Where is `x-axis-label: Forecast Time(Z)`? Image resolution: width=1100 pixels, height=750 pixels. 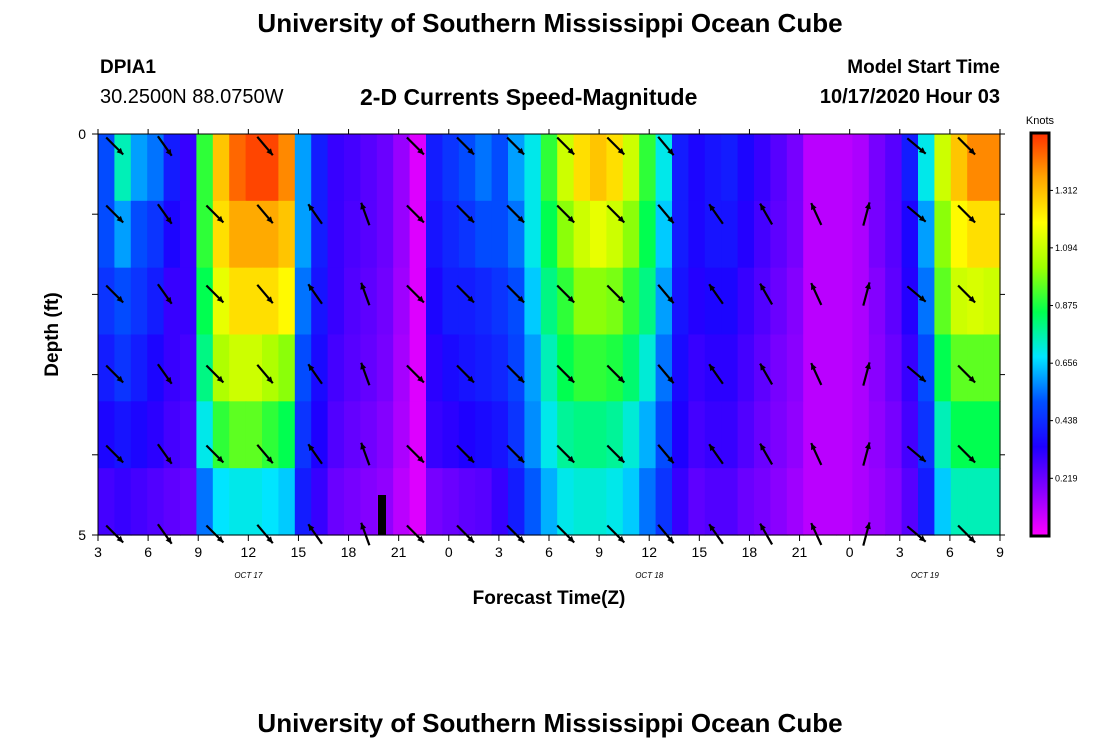 x-axis-label: Forecast Time(Z) is located at coordinates (549, 598).